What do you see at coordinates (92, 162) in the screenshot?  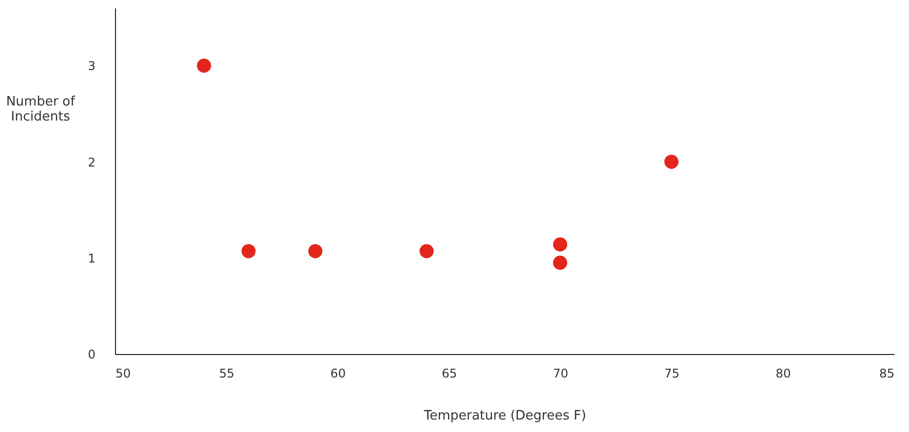 I see `y-tick-label: 2` at bounding box center [92, 162].